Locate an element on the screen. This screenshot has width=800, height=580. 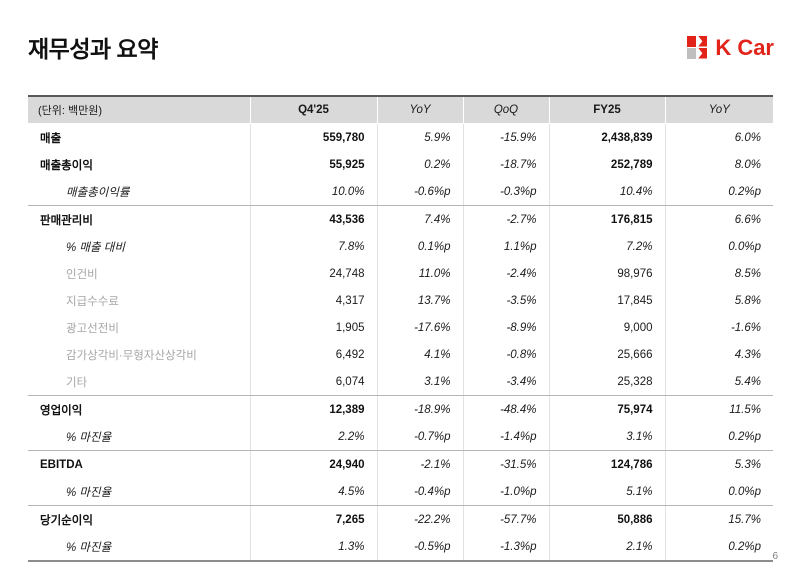
cell-qoq: -8.9% is located at coordinates (505, 327).